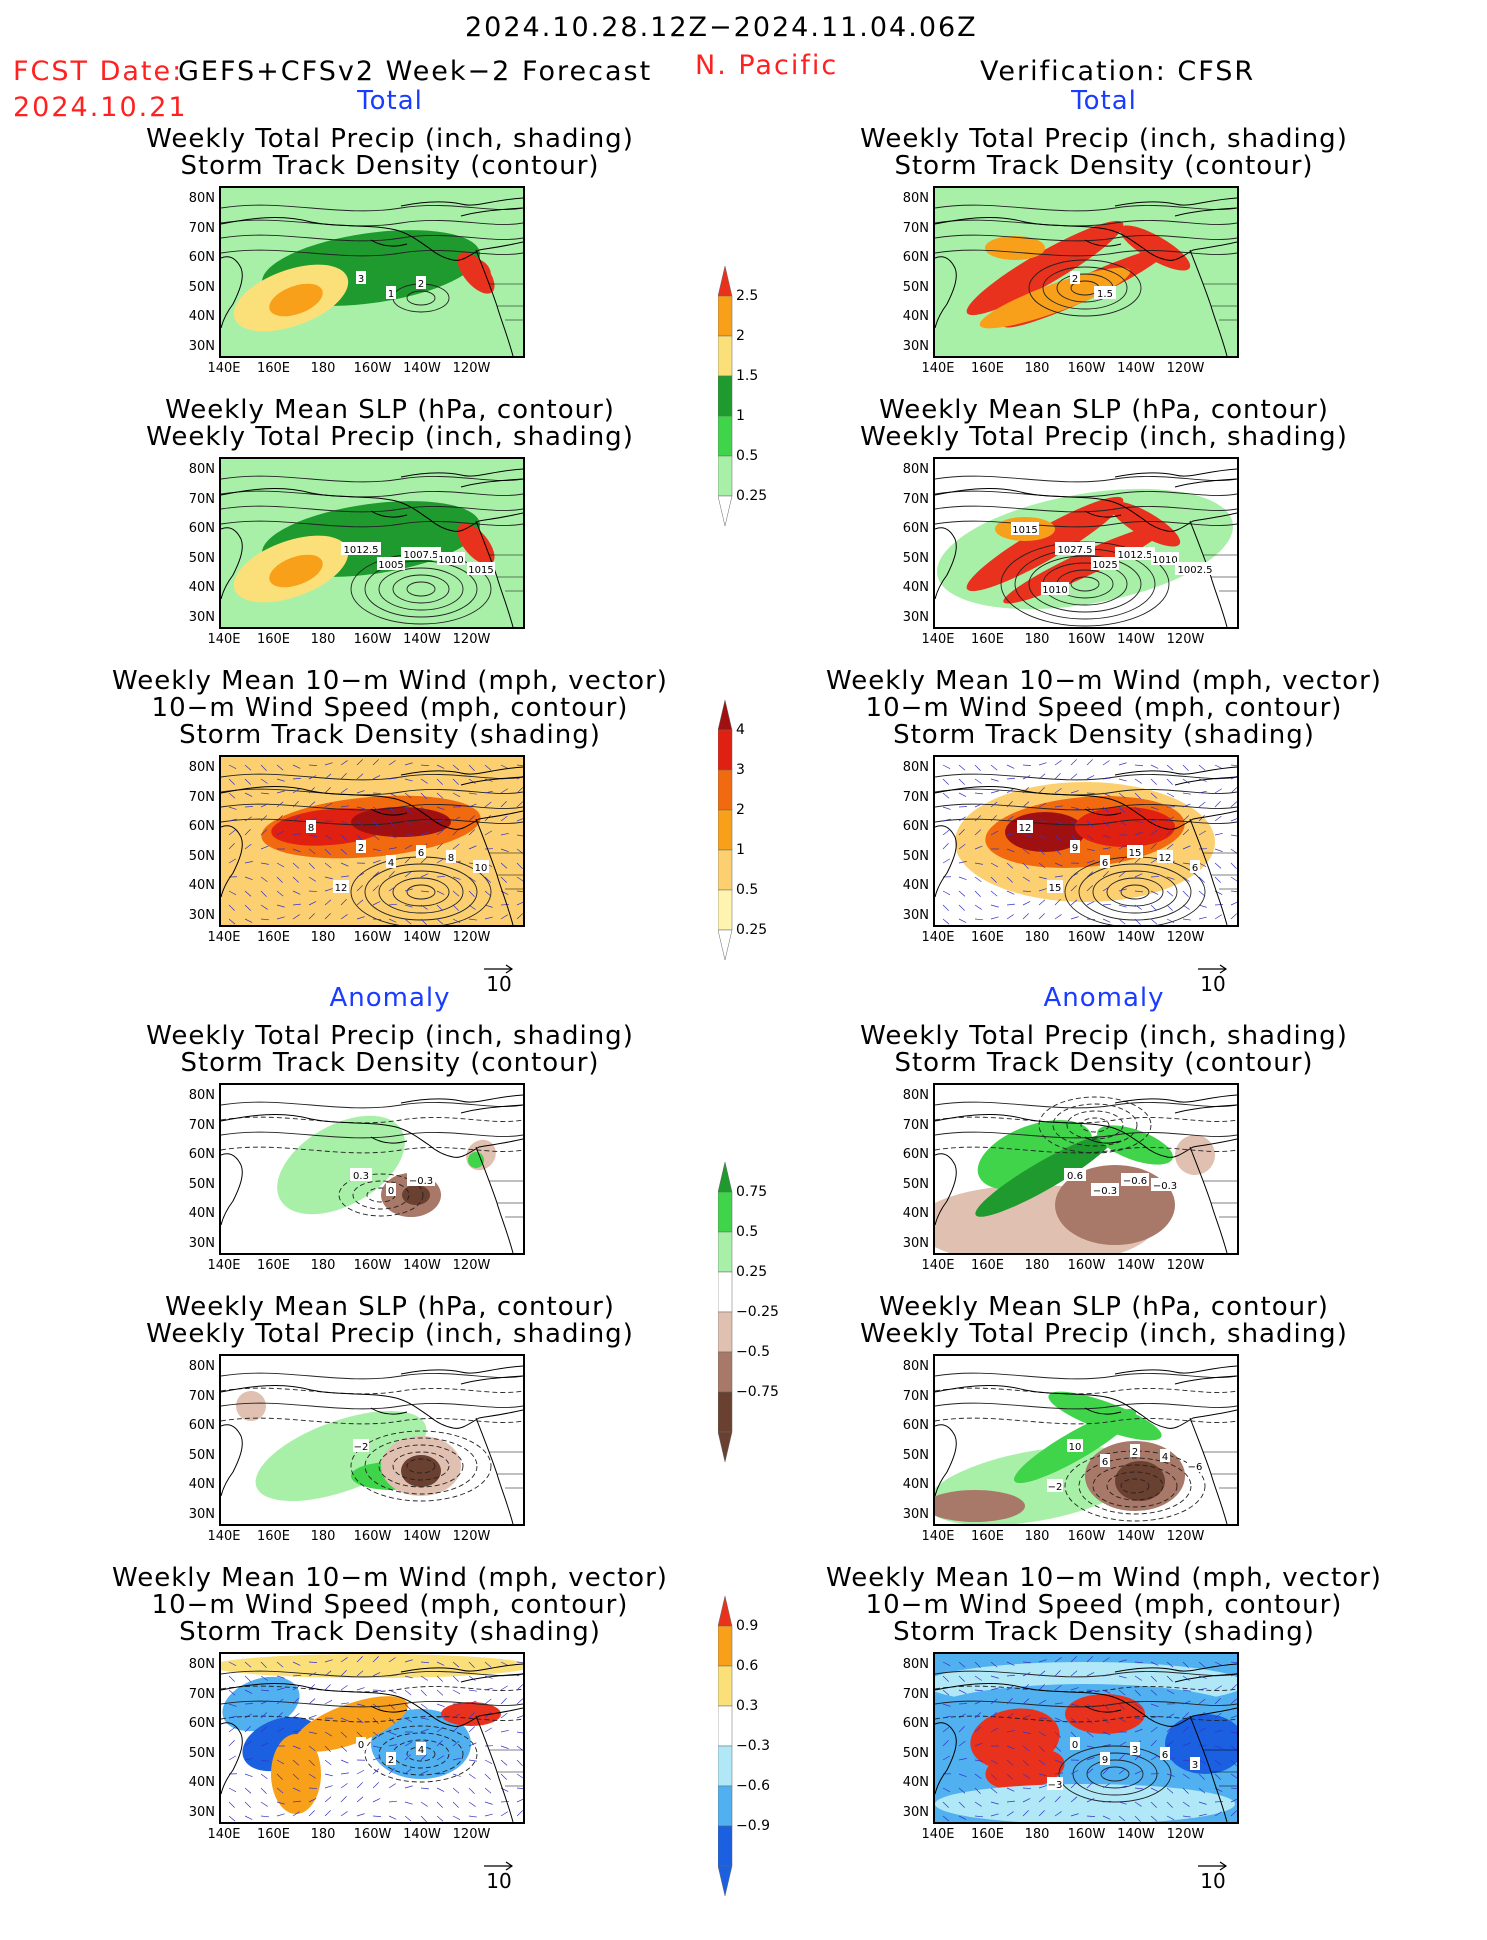 Image resolution: width=1487 pixels, height=1940 pixels. Describe the element at coordinates (390, 998) in the screenshot. I see `section-anomaly-forecast: Anomaly` at that location.